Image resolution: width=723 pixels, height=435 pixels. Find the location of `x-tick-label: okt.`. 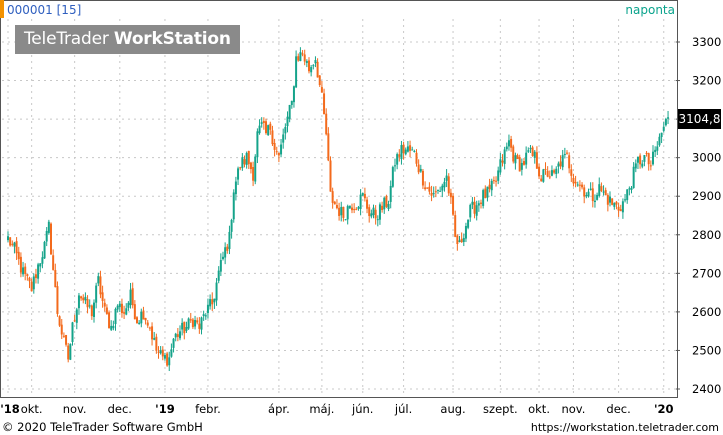

x-tick-label: okt. is located at coordinates (32, 409).